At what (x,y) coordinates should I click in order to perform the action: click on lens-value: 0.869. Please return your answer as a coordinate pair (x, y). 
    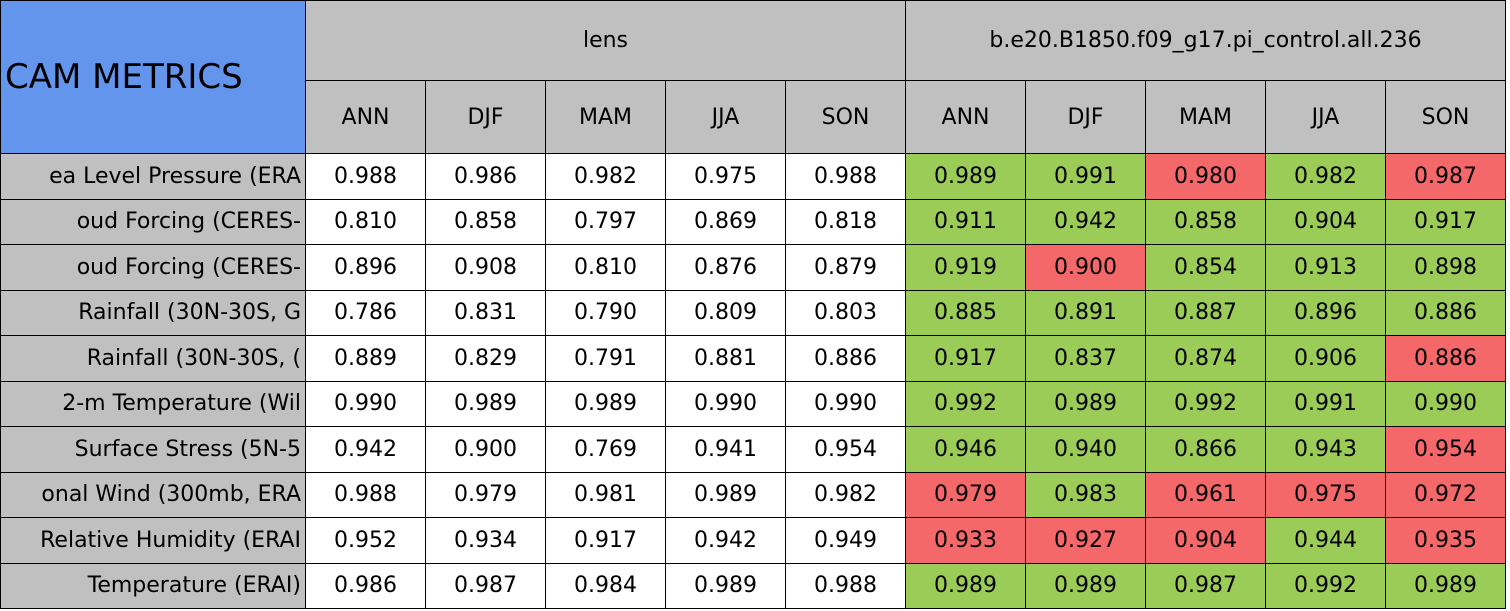
    Looking at the image, I should click on (725, 221).